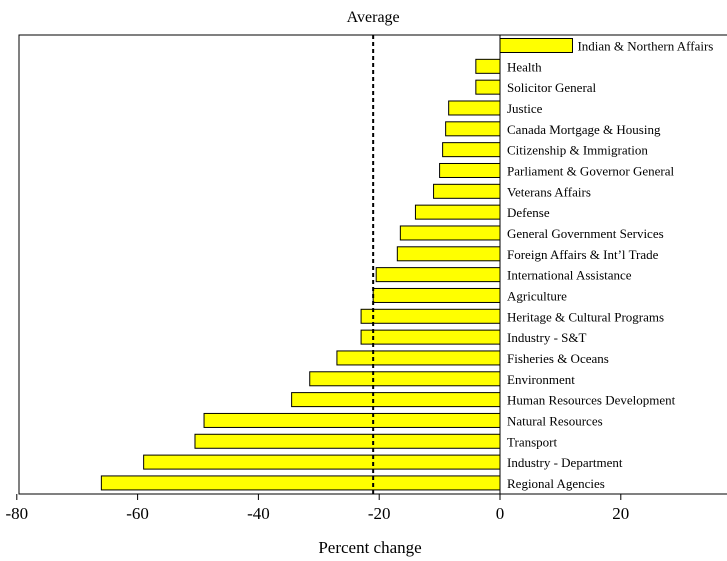 The image size is (727, 561). What do you see at coordinates (379, 513) in the screenshot?
I see `x-tick-label: -20` at bounding box center [379, 513].